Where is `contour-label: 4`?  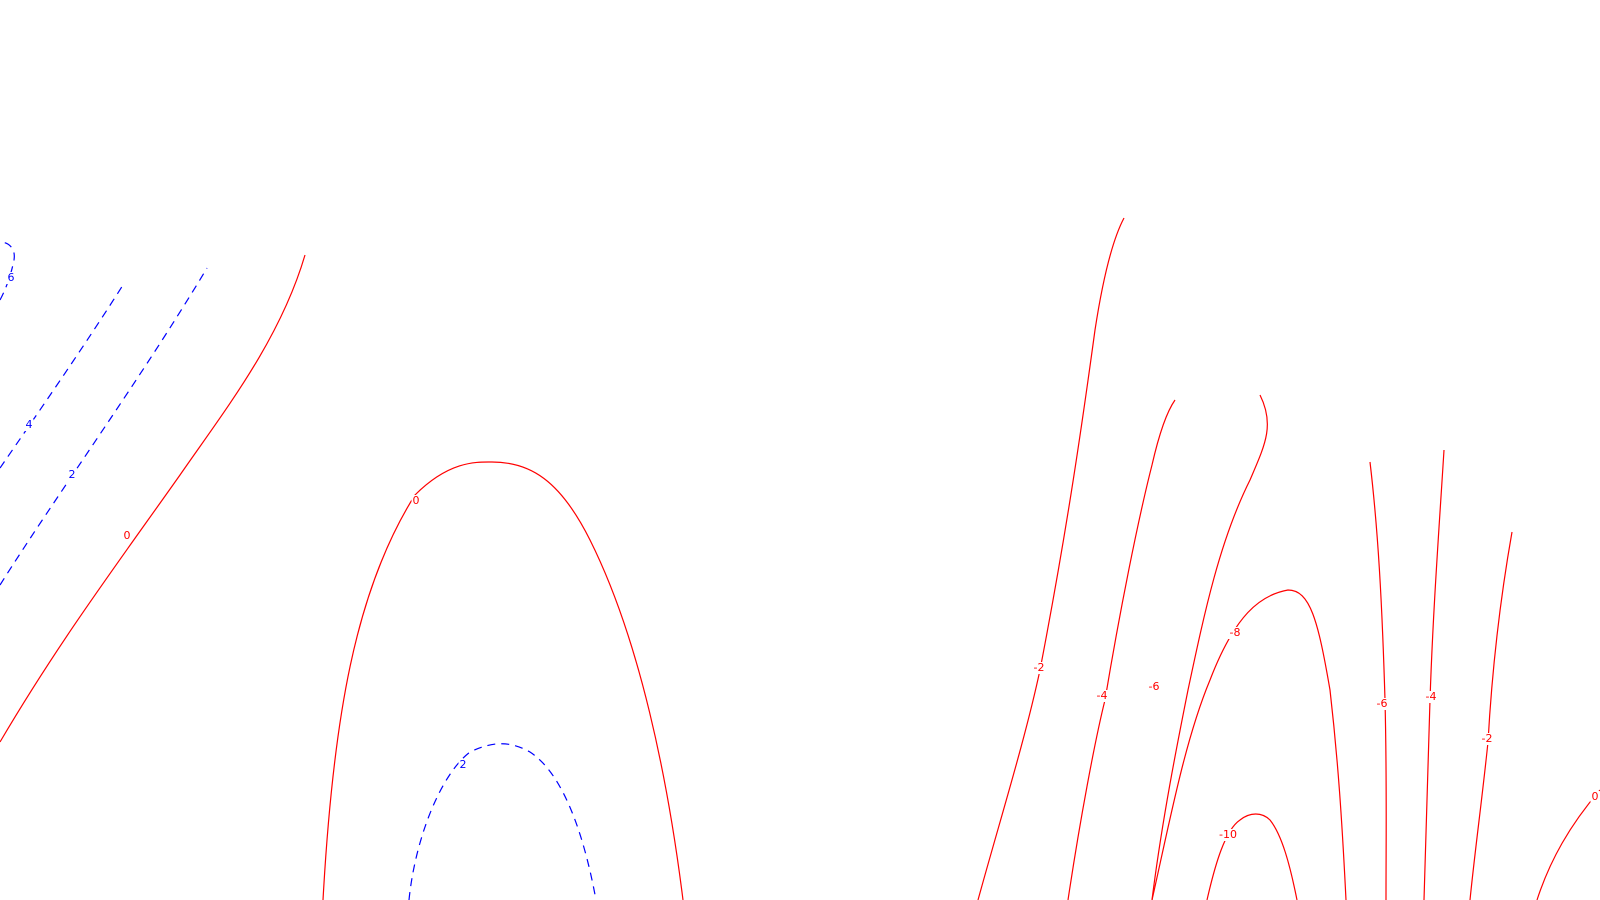
contour-label: 4 is located at coordinates (29, 424).